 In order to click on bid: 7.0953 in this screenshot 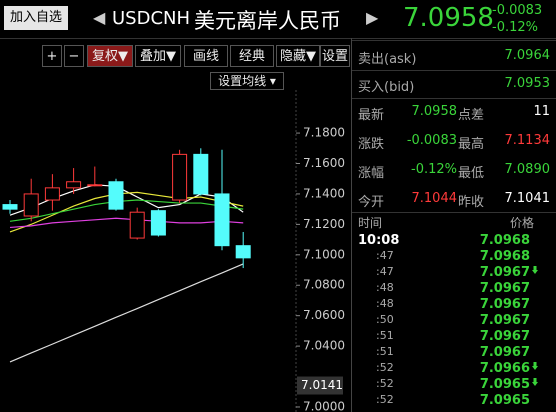, I will do `click(527, 83)`.